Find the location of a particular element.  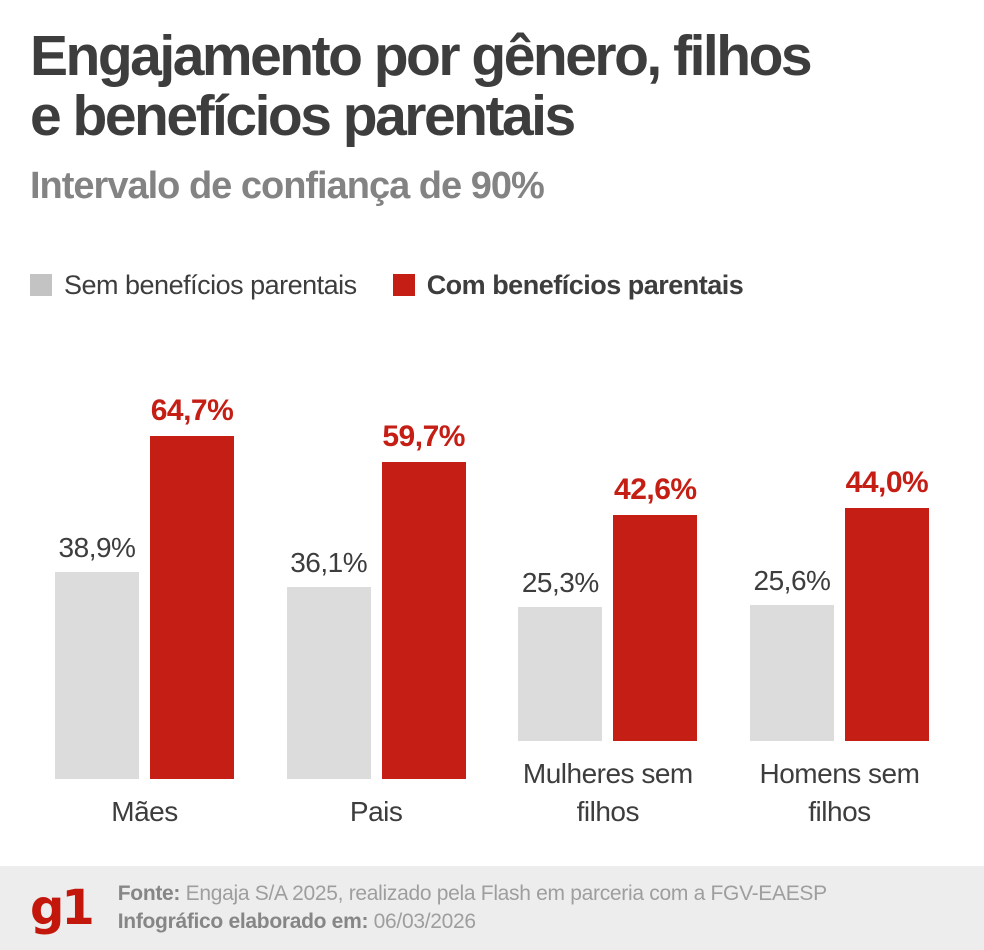

bar-column: 59,7% is located at coordinates (423, 599).